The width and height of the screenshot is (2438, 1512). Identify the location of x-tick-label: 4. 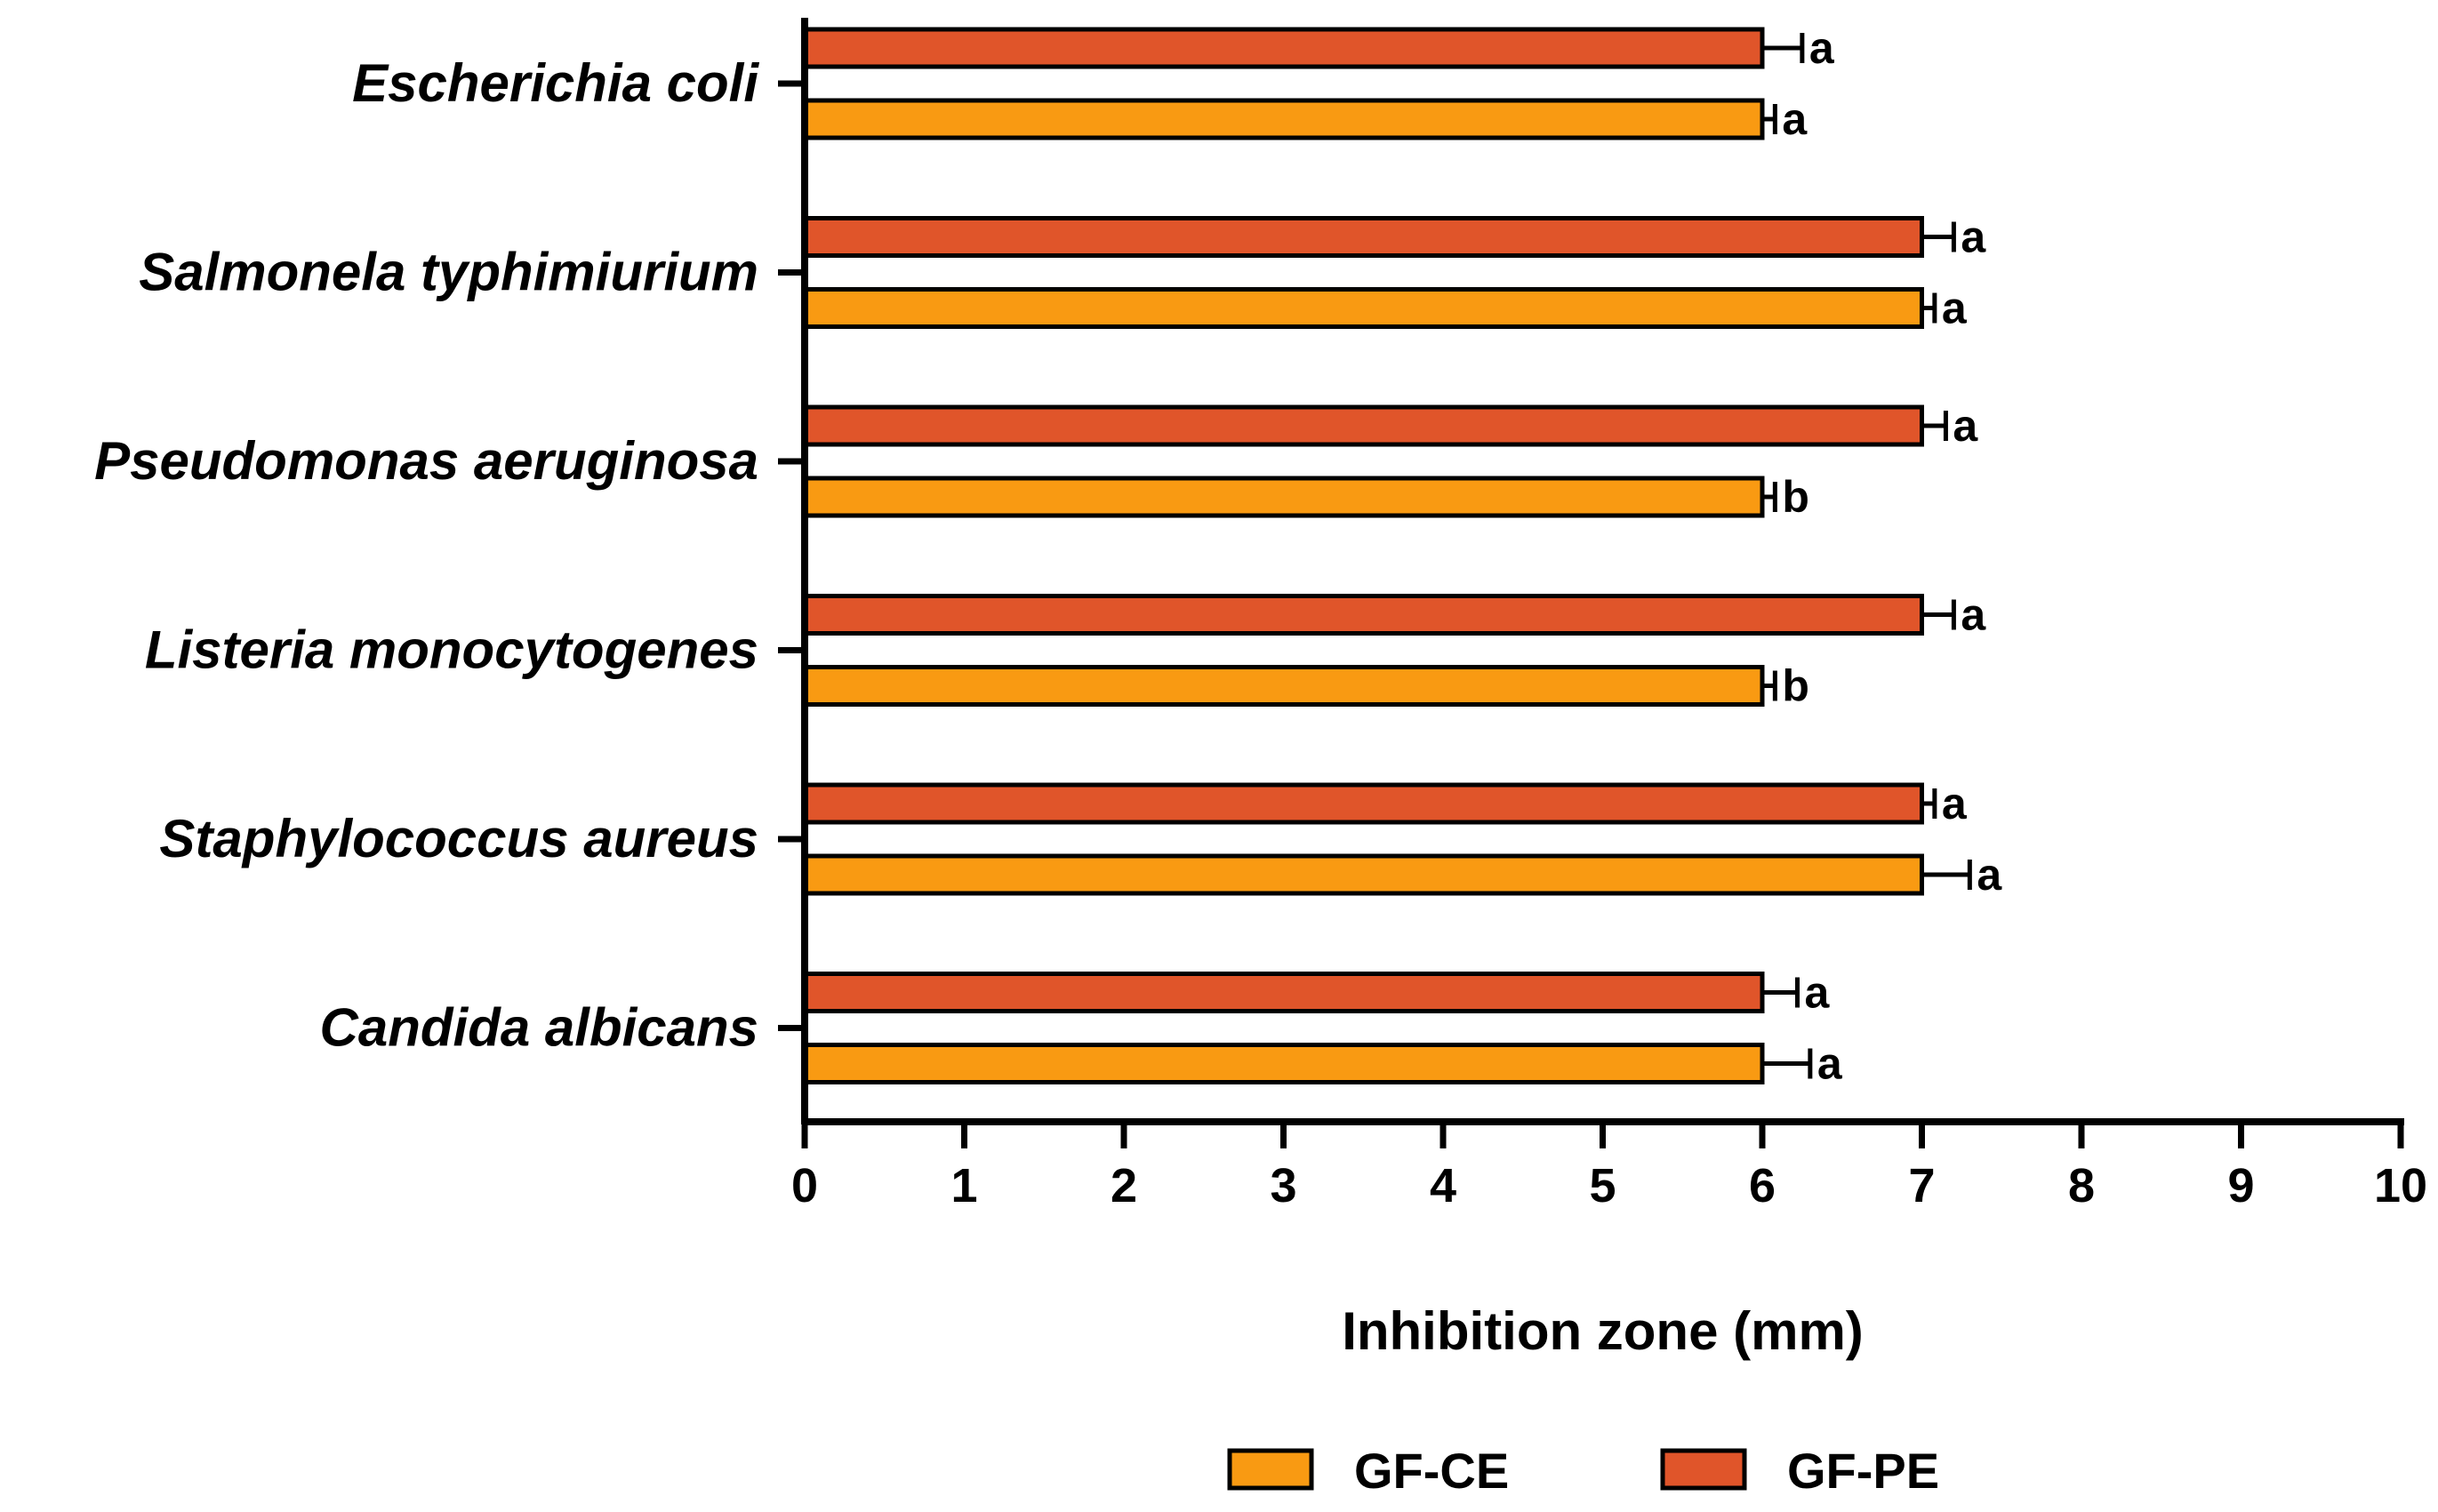
(1443, 1185).